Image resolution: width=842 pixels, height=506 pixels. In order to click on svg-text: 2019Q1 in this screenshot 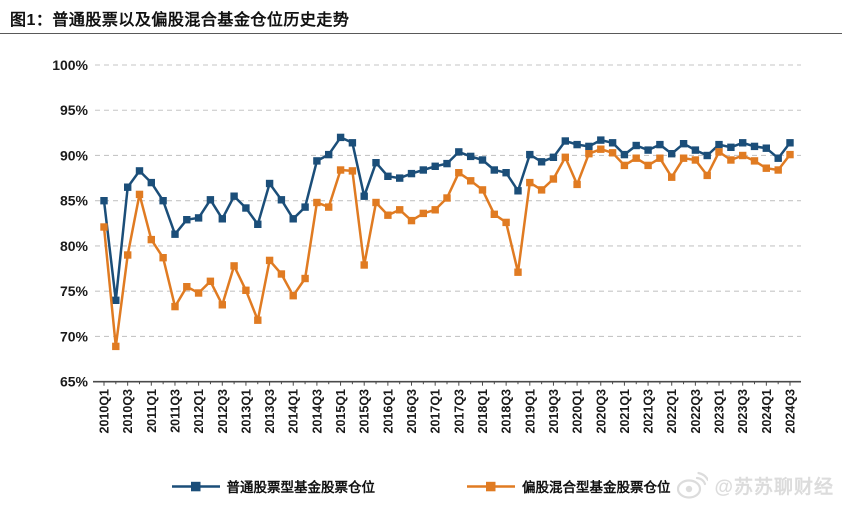, I will do `click(530, 411)`.